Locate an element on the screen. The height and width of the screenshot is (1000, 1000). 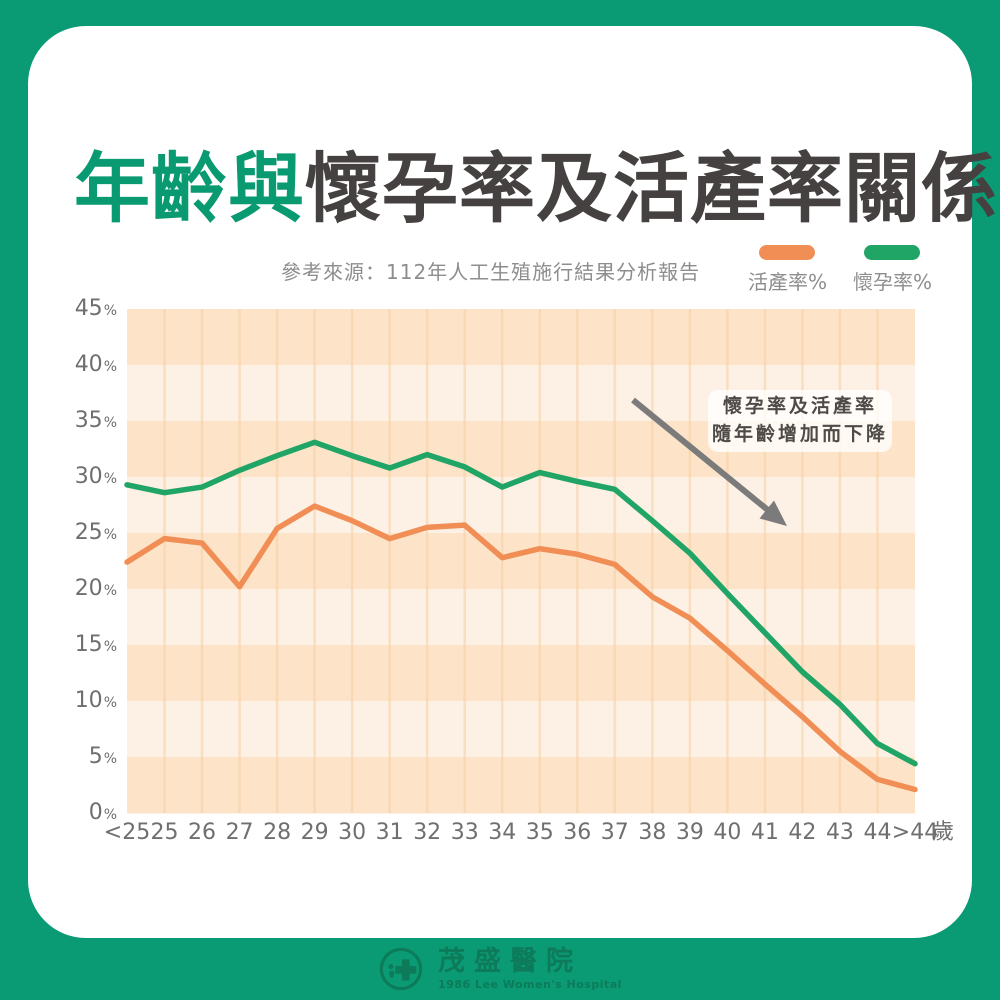
x-tick-label: 34 is located at coordinates (502, 832).